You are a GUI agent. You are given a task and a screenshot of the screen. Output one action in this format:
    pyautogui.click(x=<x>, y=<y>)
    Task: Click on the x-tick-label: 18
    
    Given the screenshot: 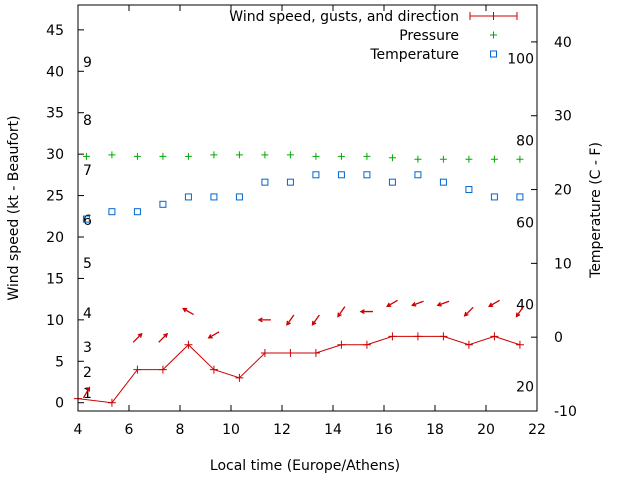 What is the action you would take?
    pyautogui.click(x=435, y=430)
    